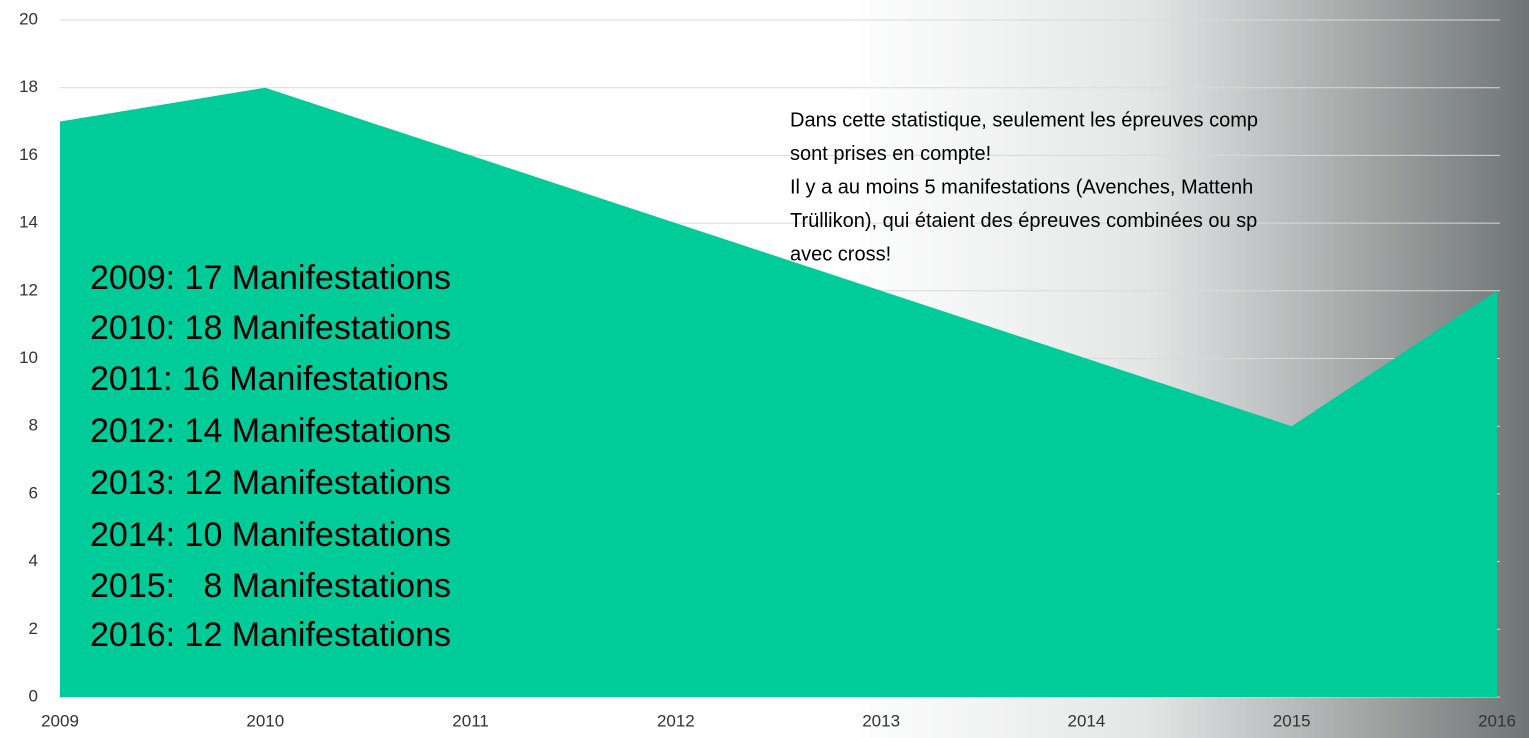  What do you see at coordinates (265, 720) in the screenshot?
I see `x-tick-label: 2010` at bounding box center [265, 720].